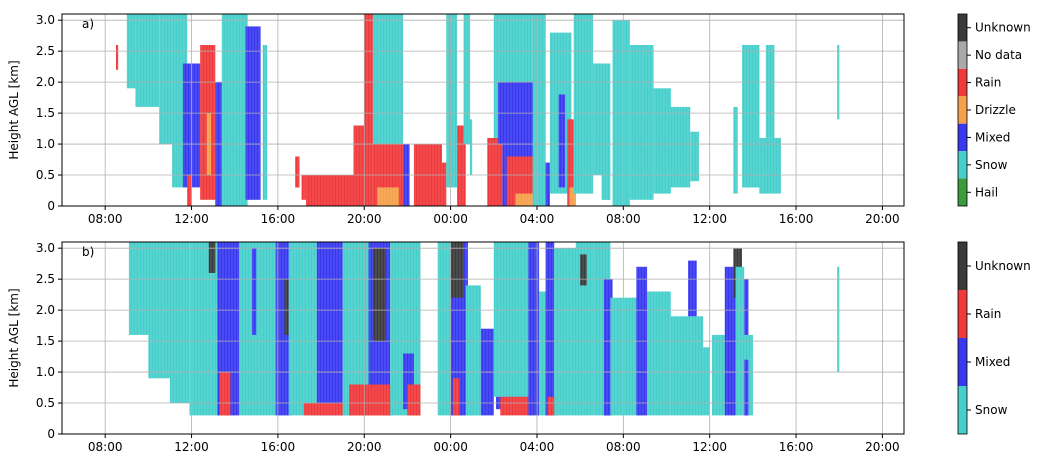 This screenshot has height=455, width=1037. Describe the element at coordinates (962, 110) in the screenshot. I see `colorbar-swatch-drizzle` at that location.